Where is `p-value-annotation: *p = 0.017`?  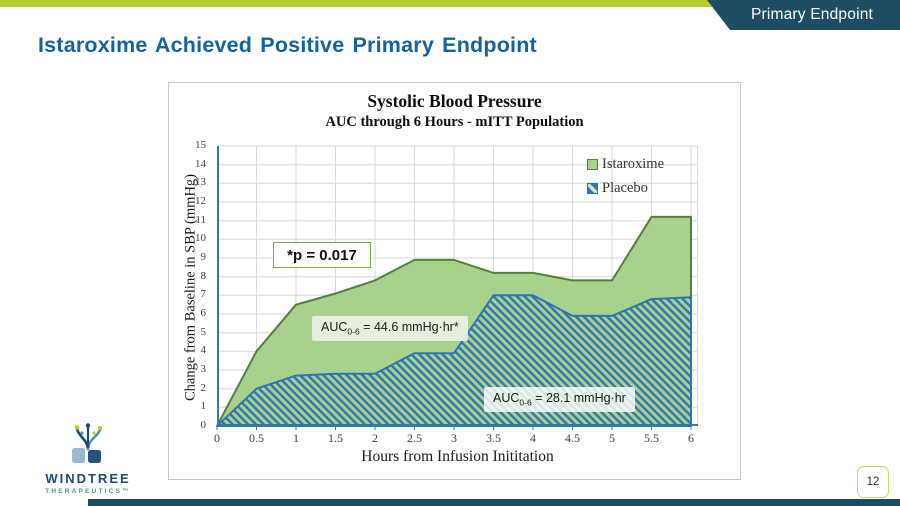 p-value-annotation: *p = 0.017 is located at coordinates (322, 255).